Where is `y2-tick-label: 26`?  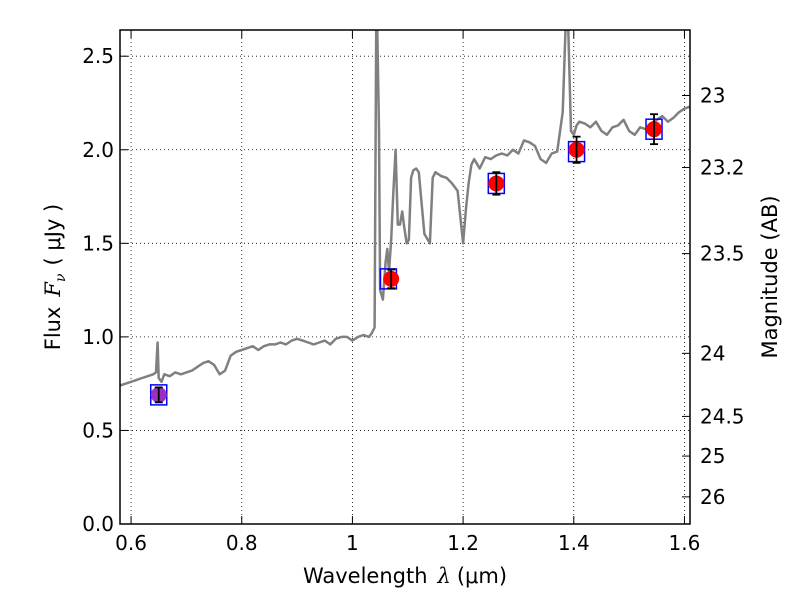
y2-tick-label: 26 is located at coordinates (712, 497).